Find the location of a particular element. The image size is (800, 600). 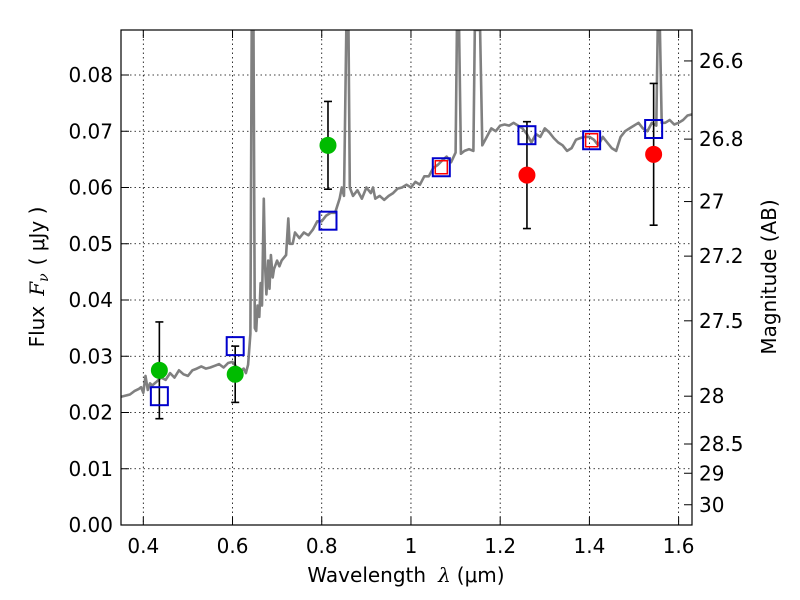

x-axis-label: Wavelength λ (μm) is located at coordinates (405, 575).